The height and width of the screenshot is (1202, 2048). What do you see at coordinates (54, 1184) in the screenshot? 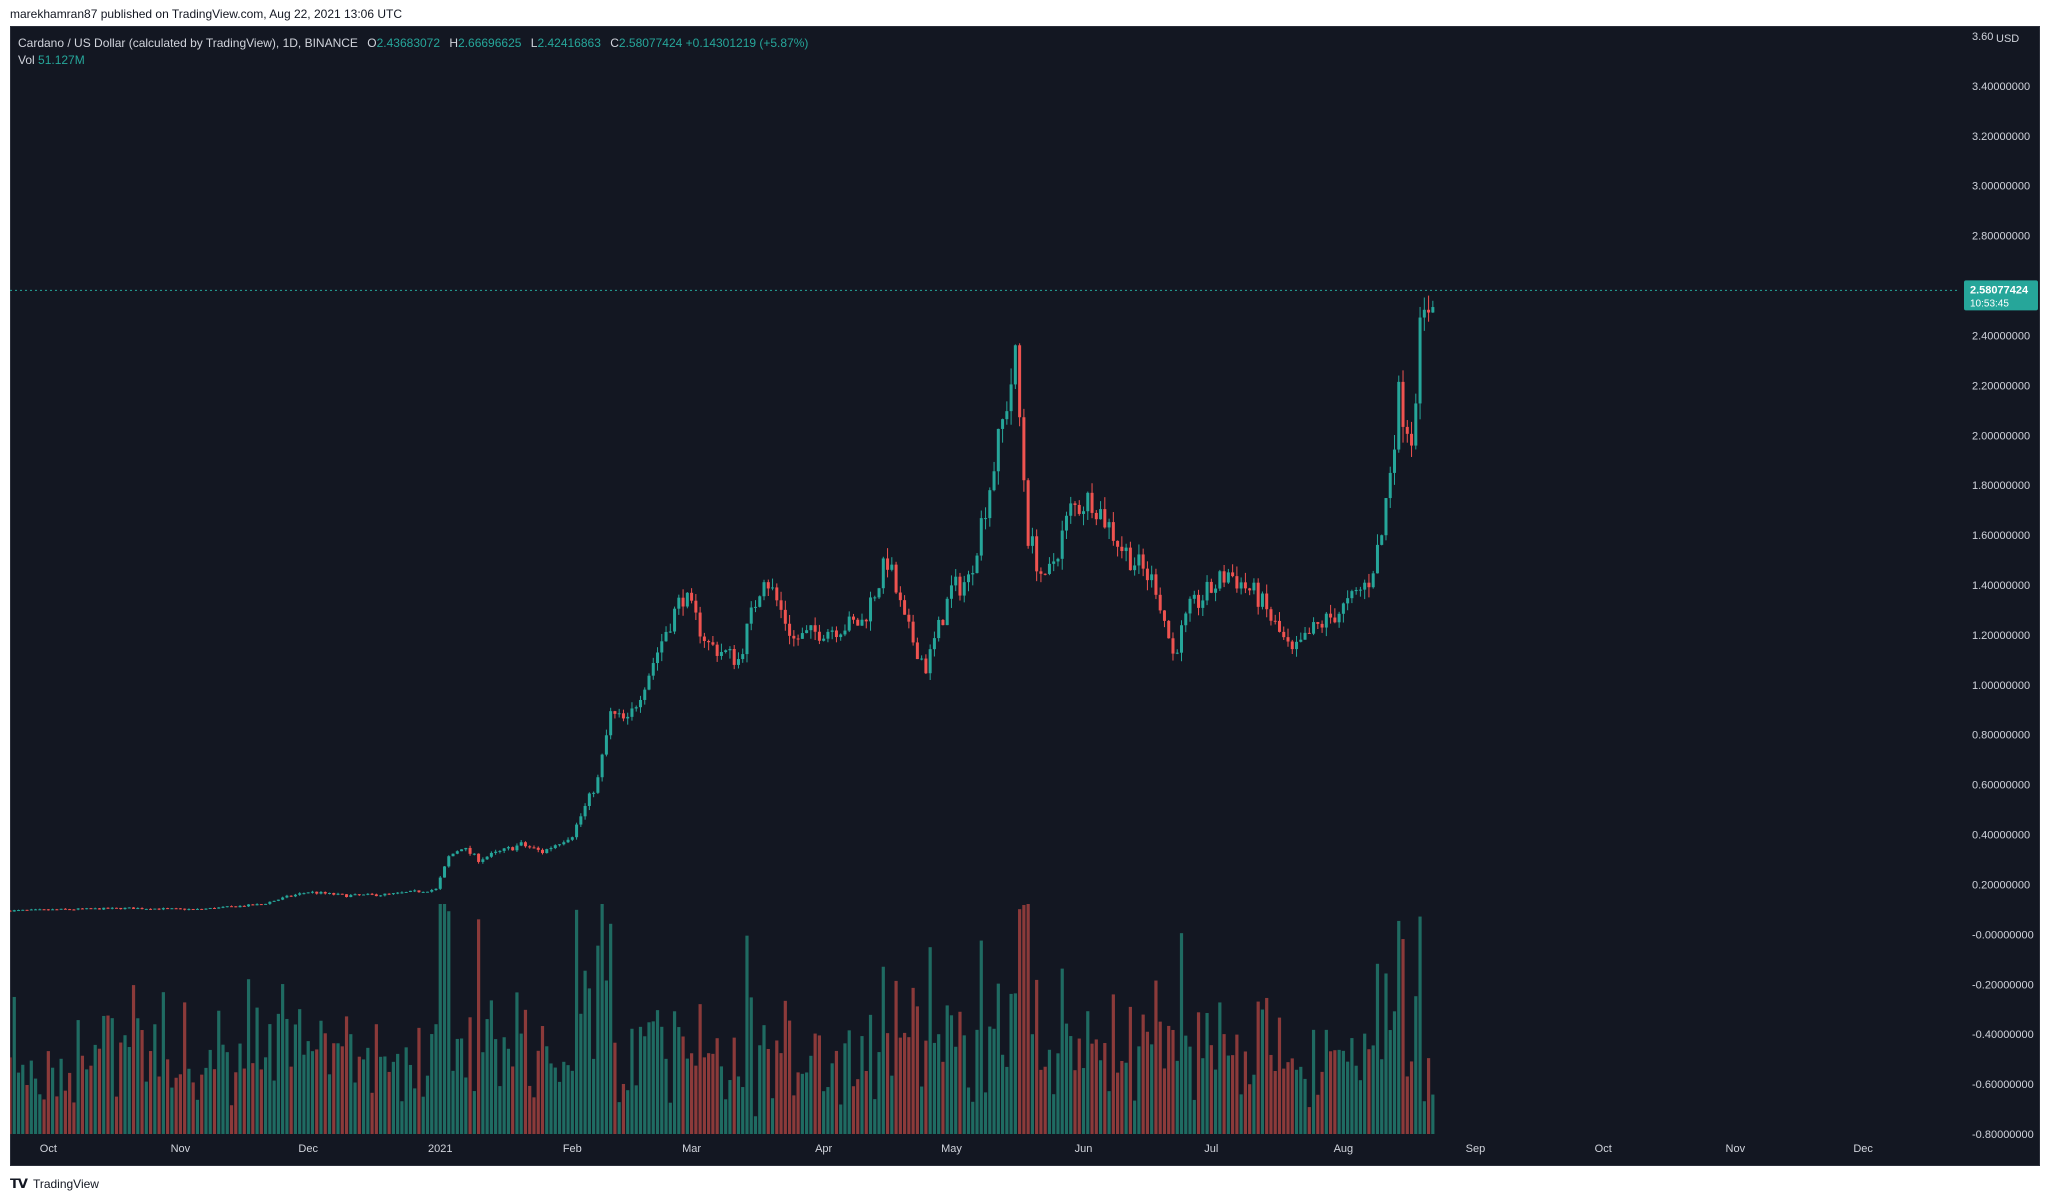
I see `footer-brand: 𝗧𝗩 TradingView` at bounding box center [54, 1184].